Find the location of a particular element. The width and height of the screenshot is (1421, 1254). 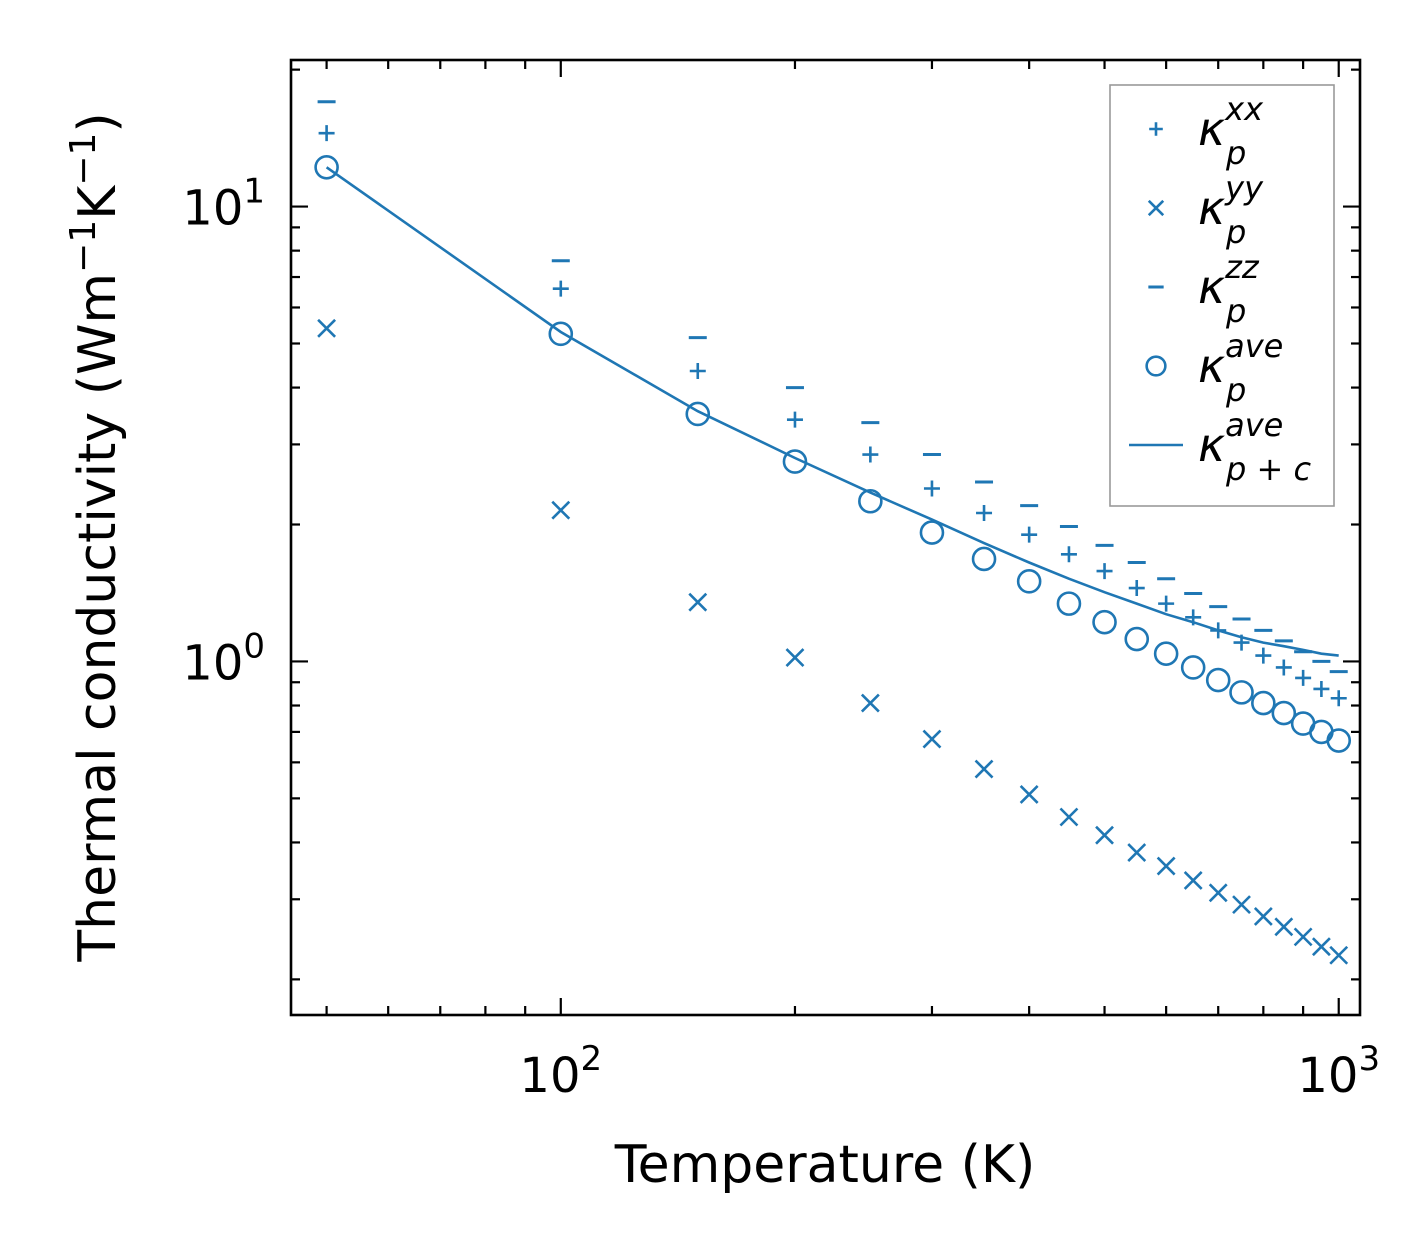

legend-box is located at coordinates (1222, 295).